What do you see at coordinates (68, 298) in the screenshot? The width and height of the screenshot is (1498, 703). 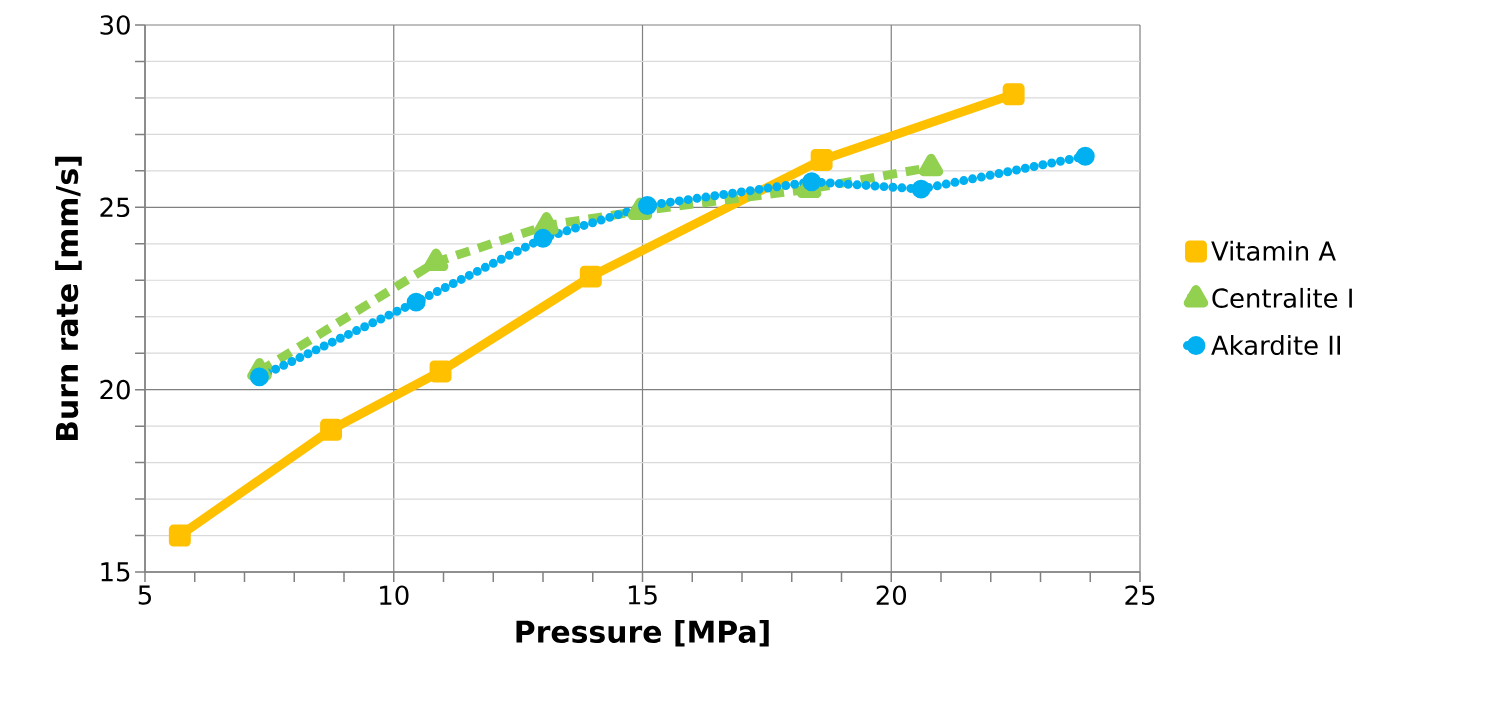 I see `y-axis-title: Burn rate [mm/s]` at bounding box center [68, 298].